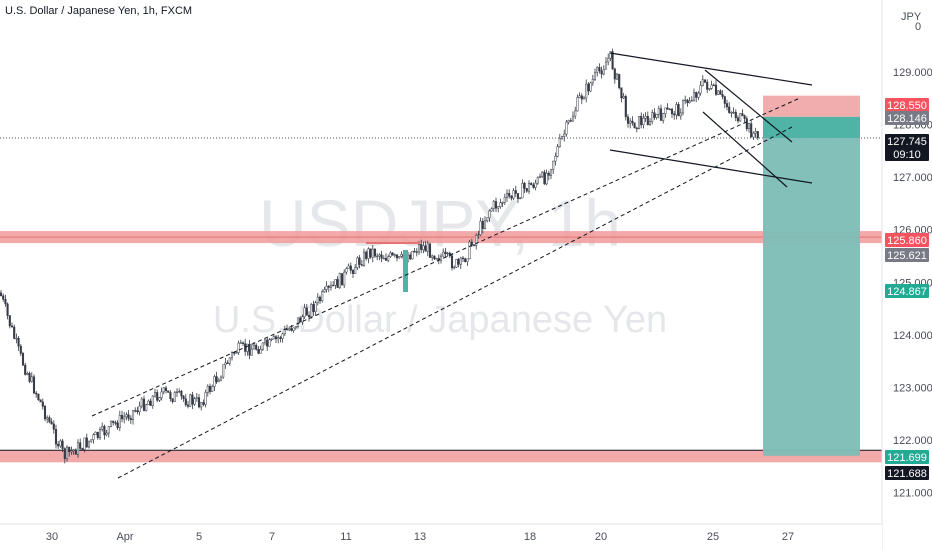  I want to click on flag-upper-line, so click(711, 69).